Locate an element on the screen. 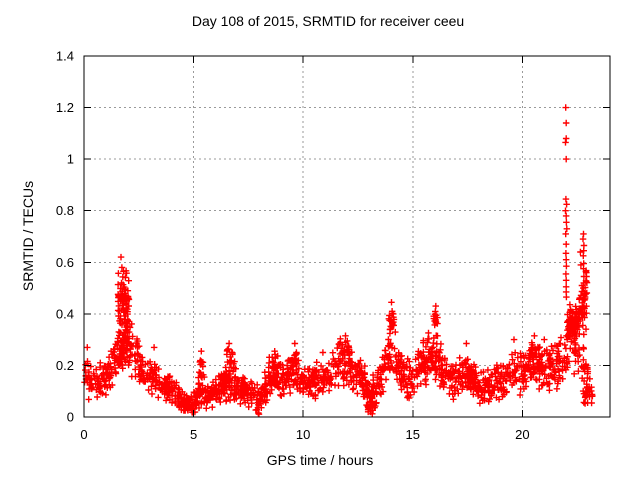 Image resolution: width=640 pixels, height=480 pixels. y-tick-label: 0 is located at coordinates (70, 417).